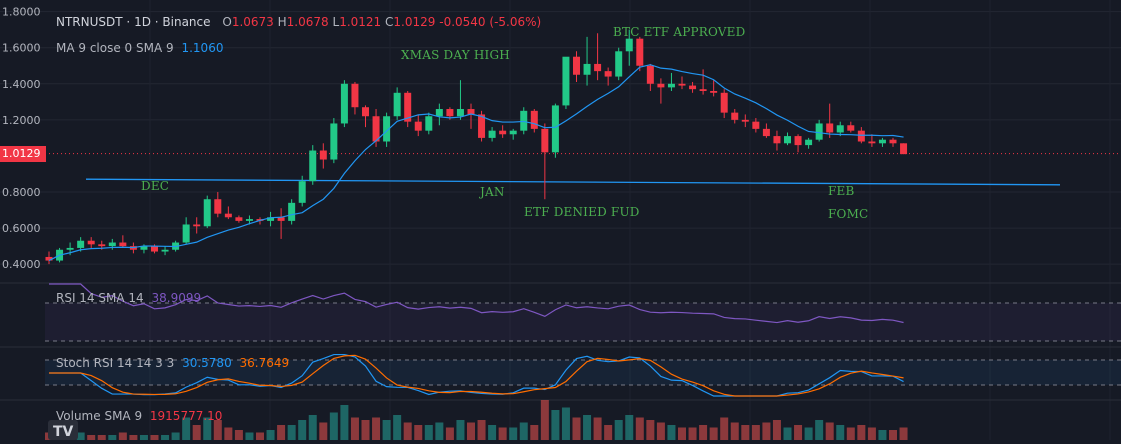 The image size is (1121, 444). Describe the element at coordinates (186, 416) in the screenshot. I see `volume-value: 1915777.10` at that location.